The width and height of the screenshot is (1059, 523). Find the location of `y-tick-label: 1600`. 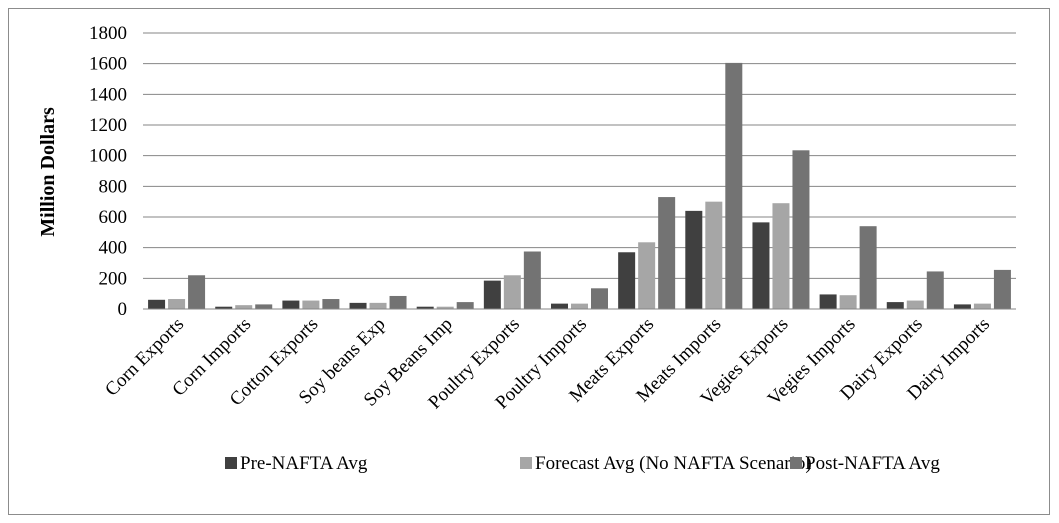

y-tick-label: 1600 is located at coordinates (108, 64).